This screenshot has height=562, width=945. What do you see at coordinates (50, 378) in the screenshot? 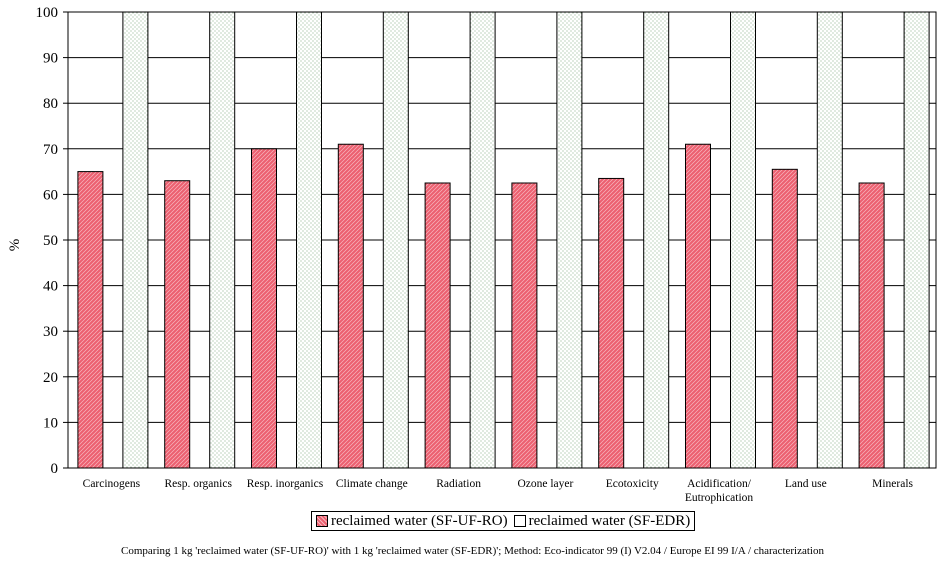
I see `y-tick-label: 20` at bounding box center [50, 378].